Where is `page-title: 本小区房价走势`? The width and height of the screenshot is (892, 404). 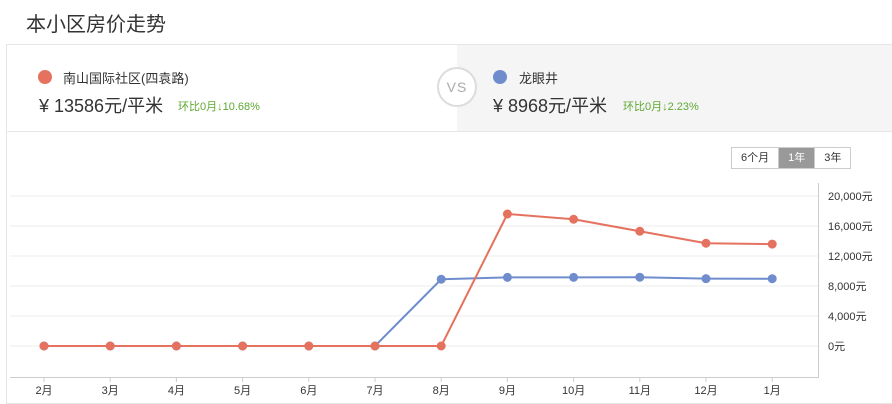
page-title: 本小区房价走势 is located at coordinates (96, 25).